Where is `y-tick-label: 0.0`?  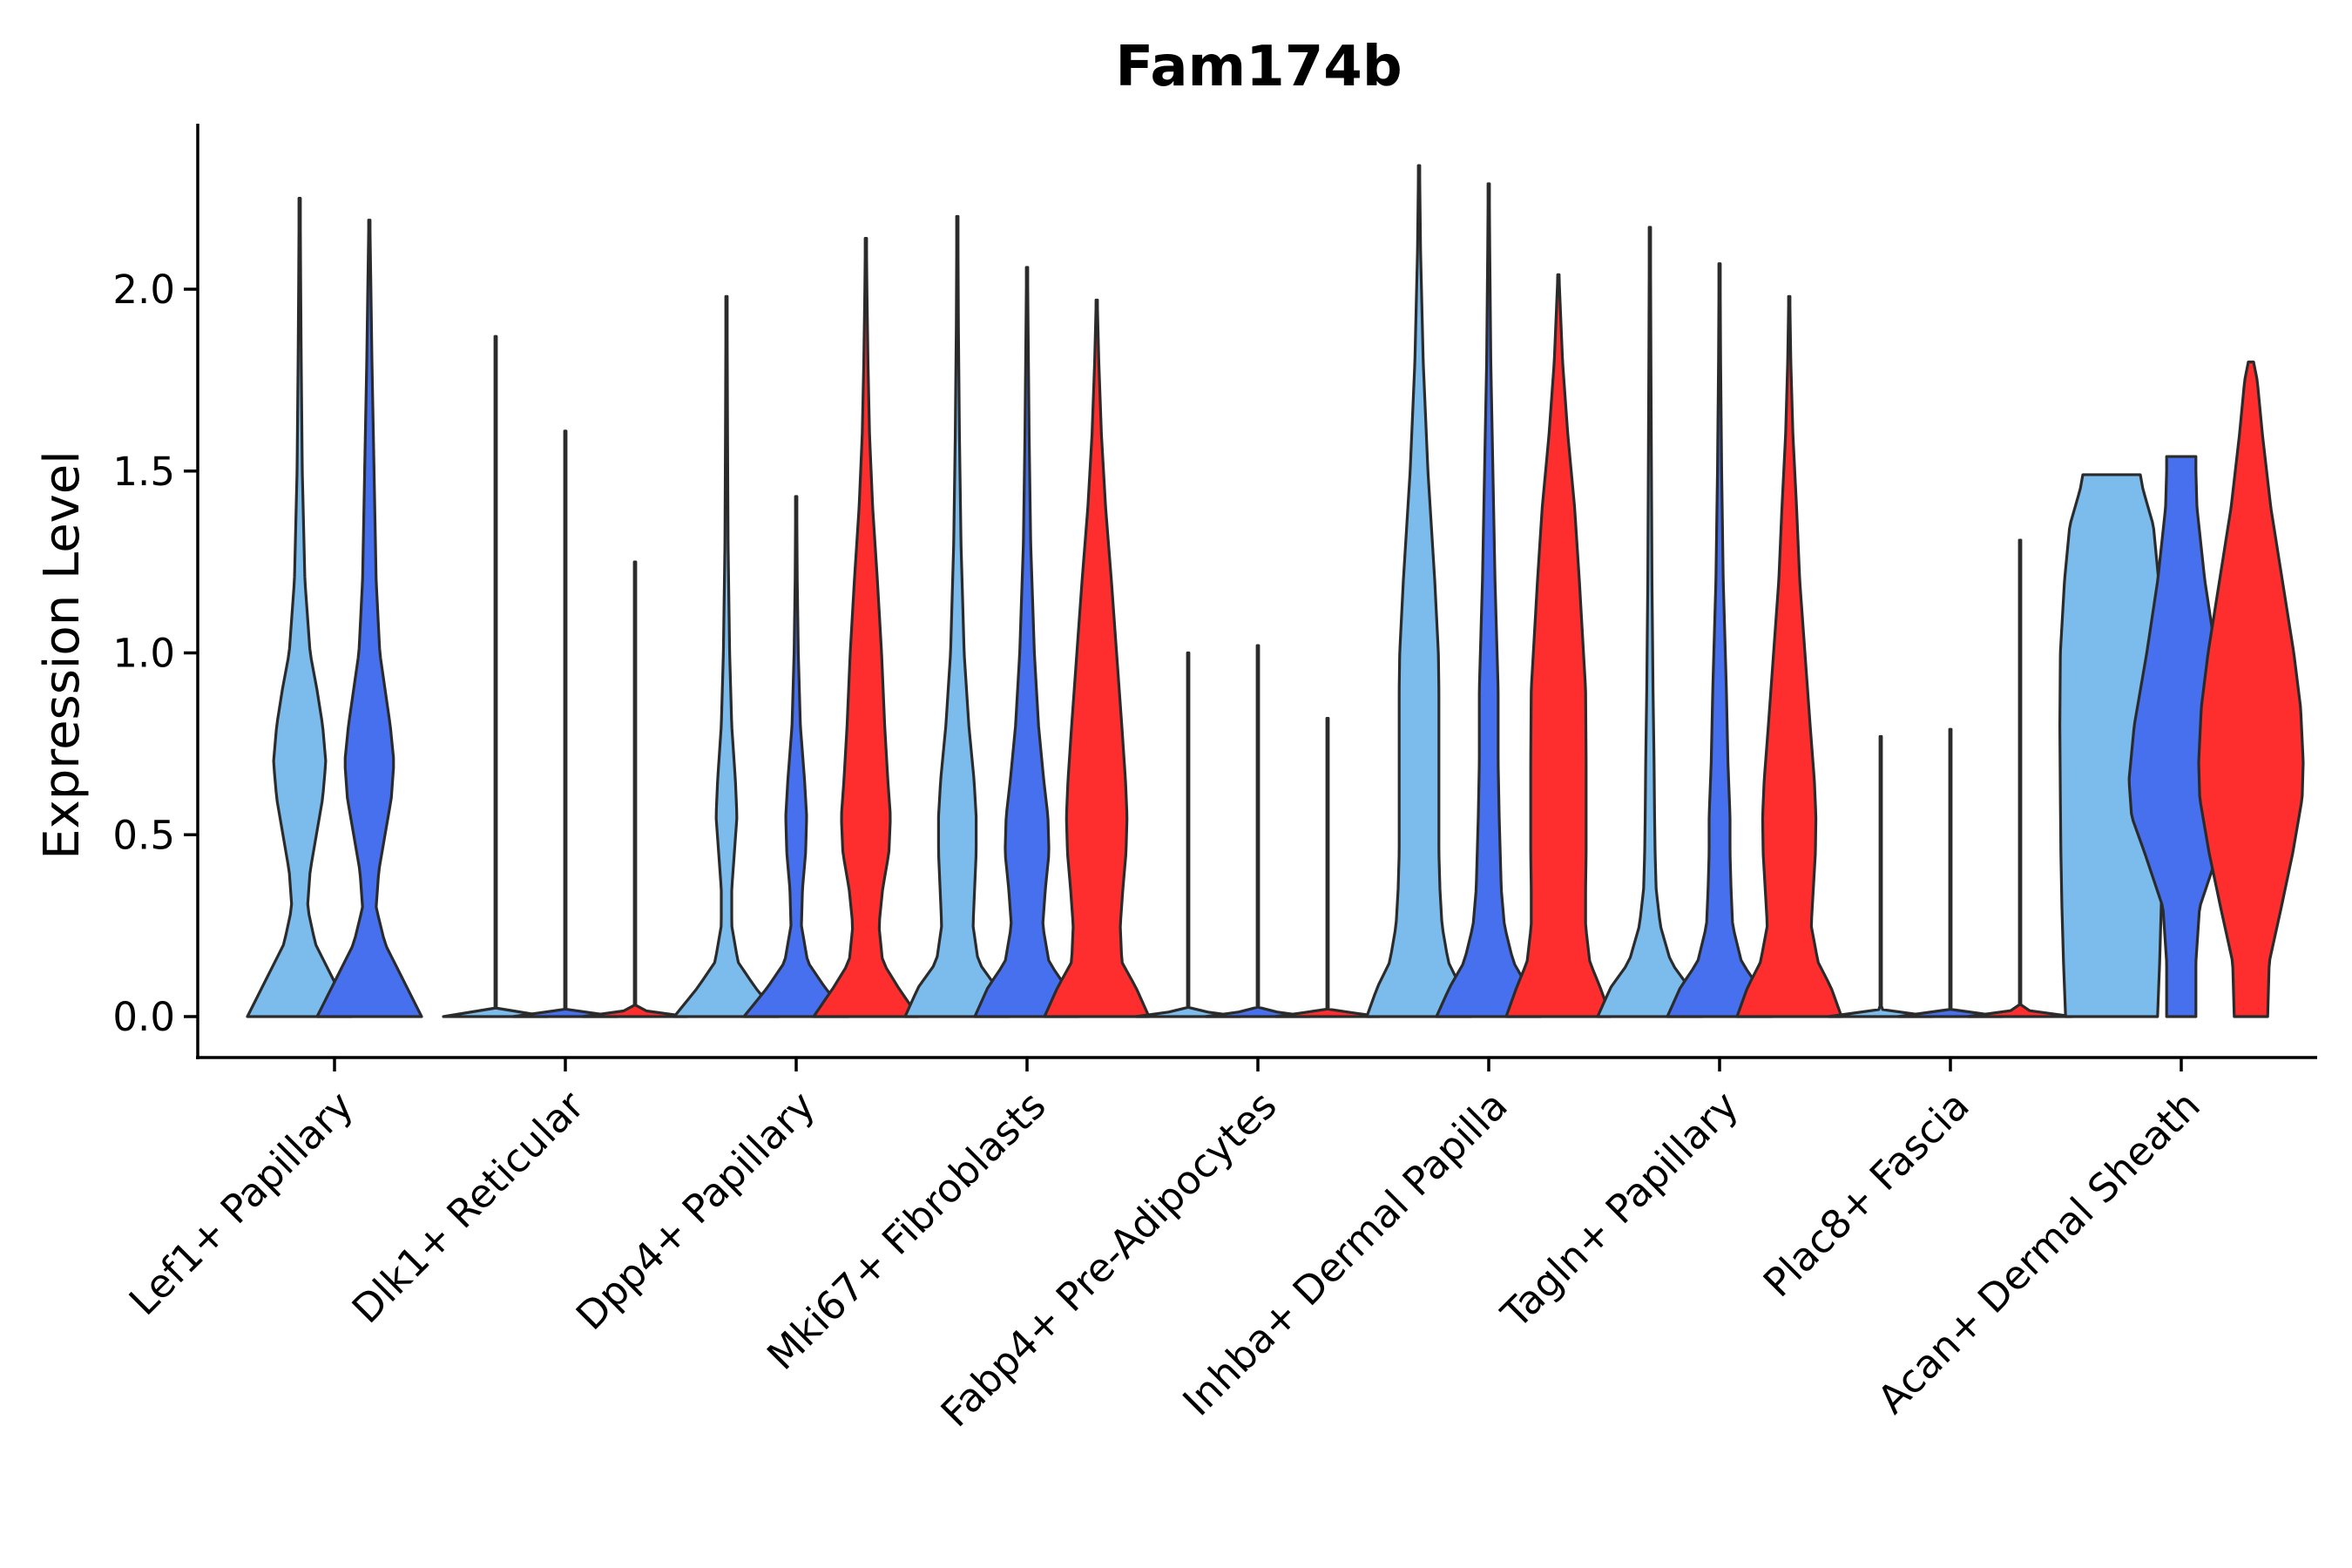 y-tick-label: 0.0 is located at coordinates (143, 1017).